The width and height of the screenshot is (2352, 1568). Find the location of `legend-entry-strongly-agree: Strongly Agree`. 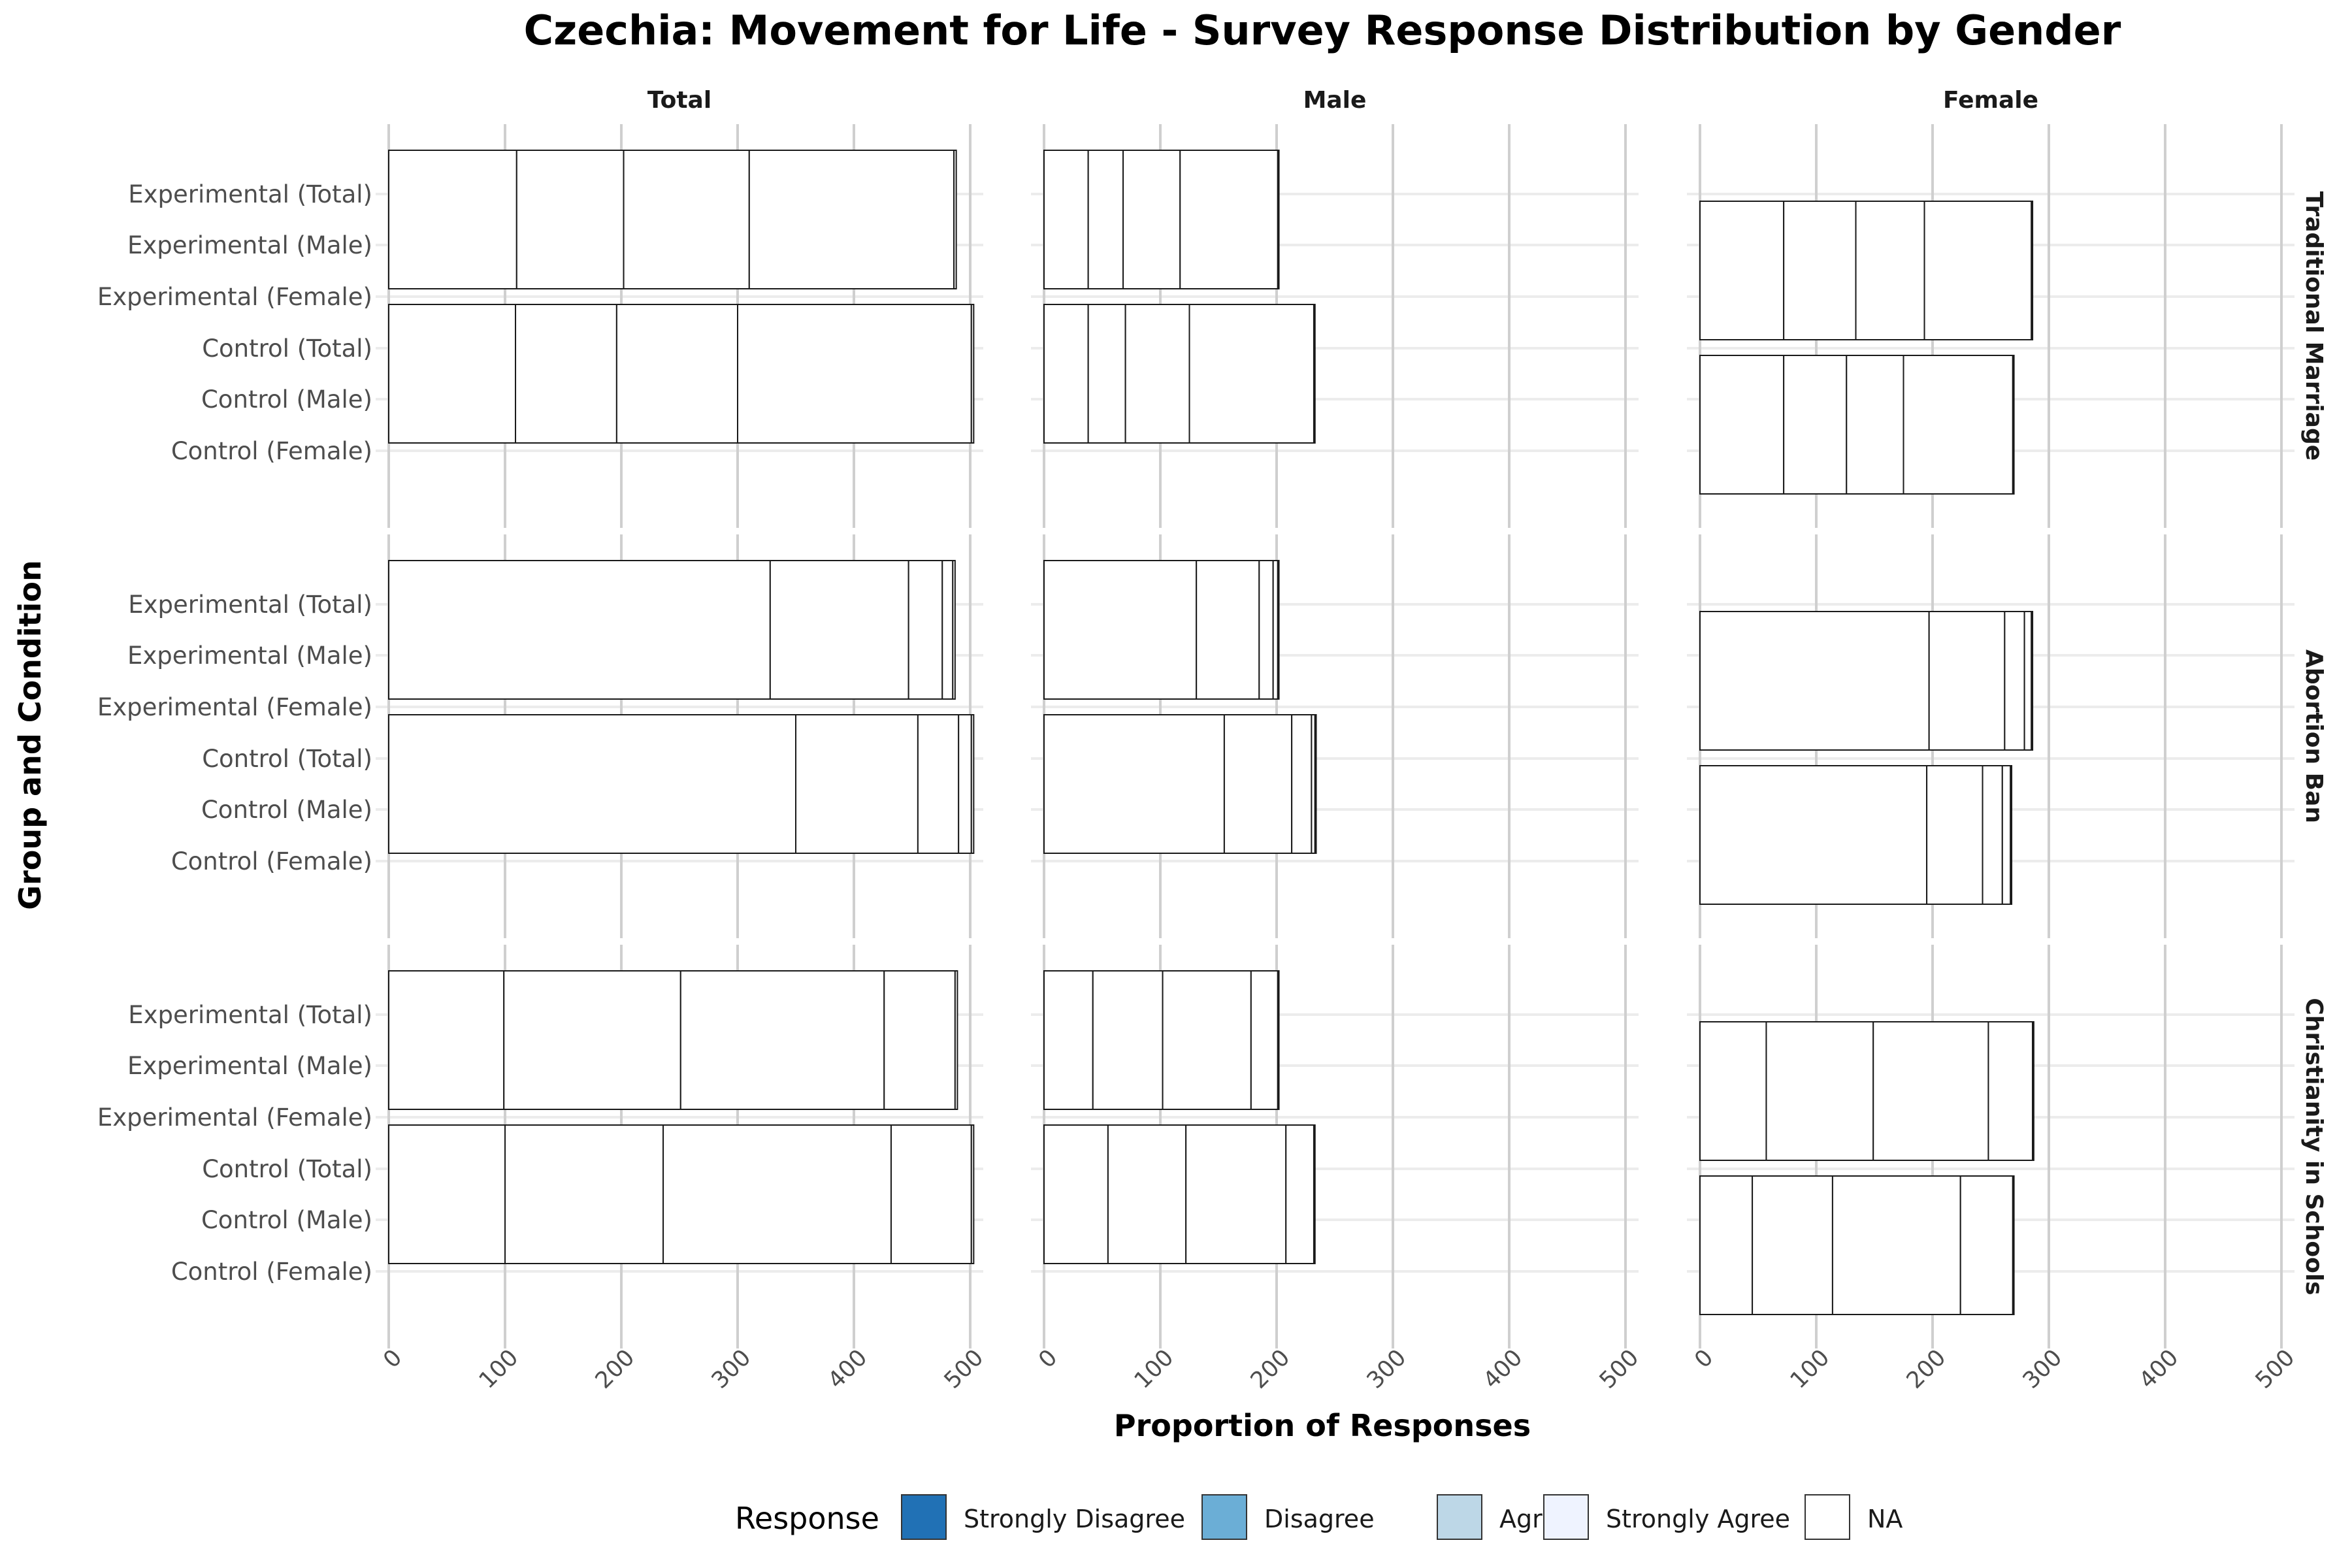

legend-entry-strongly-agree: Strongly Agree is located at coordinates (1666, 1517).